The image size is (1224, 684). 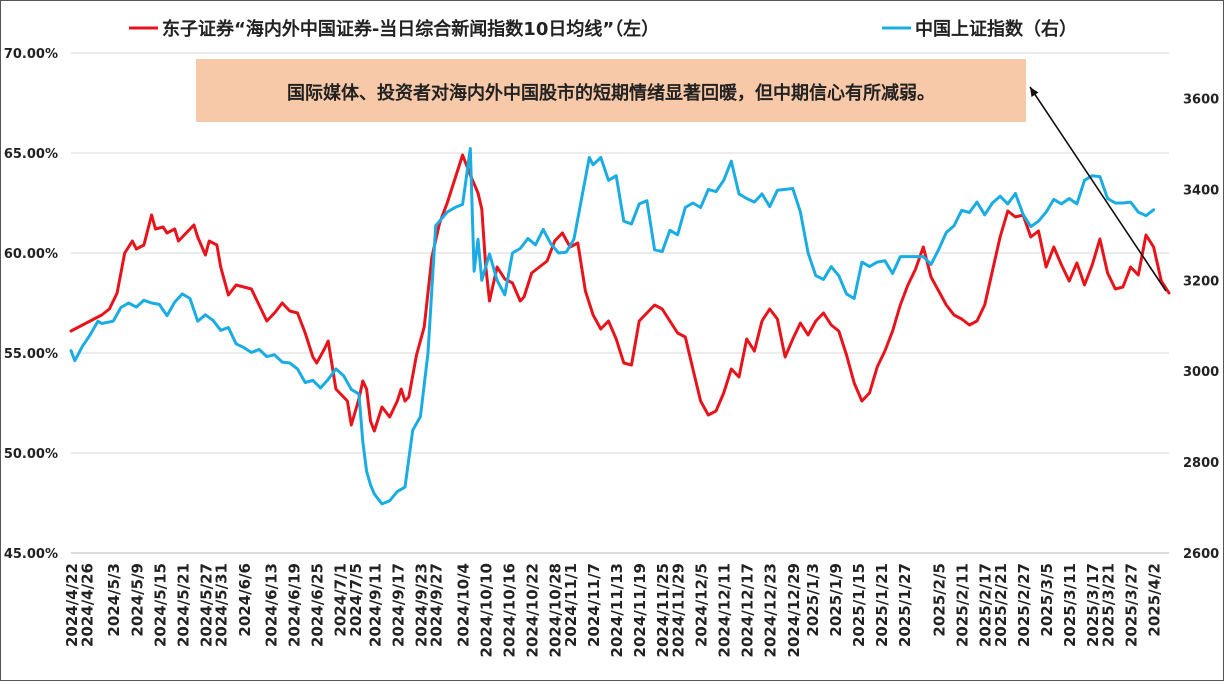 I want to click on x-axis-tick-label: 2024/9/17, so click(x=398, y=605).